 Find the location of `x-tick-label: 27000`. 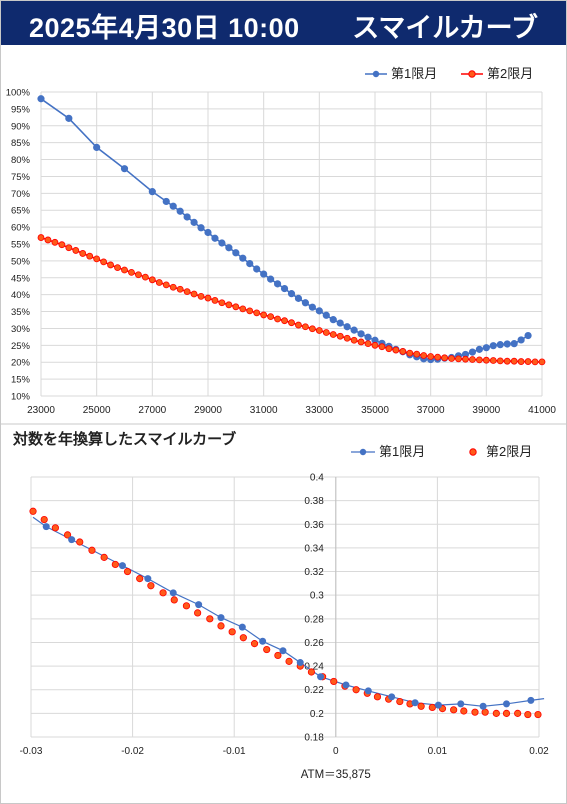

x-tick-label: 27000 is located at coordinates (152, 410).